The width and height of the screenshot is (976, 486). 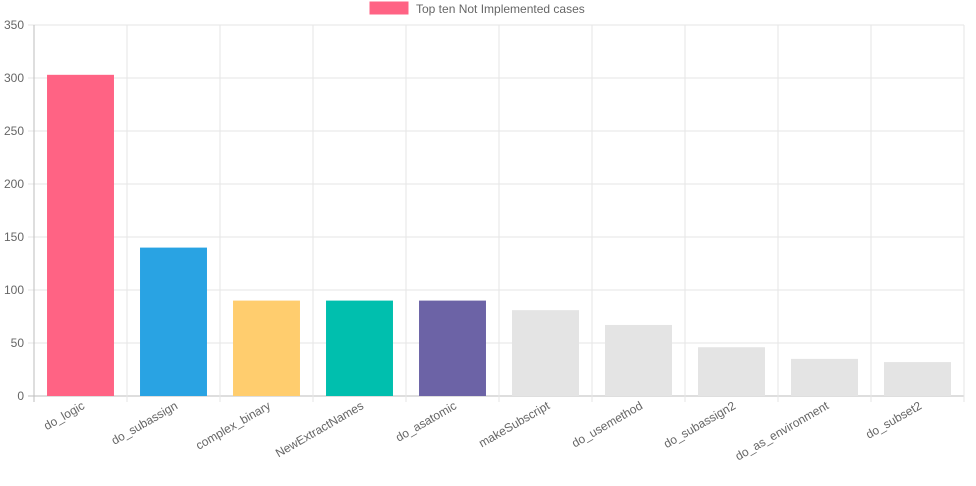 I want to click on bar-NewExtractNames, so click(x=359, y=348).